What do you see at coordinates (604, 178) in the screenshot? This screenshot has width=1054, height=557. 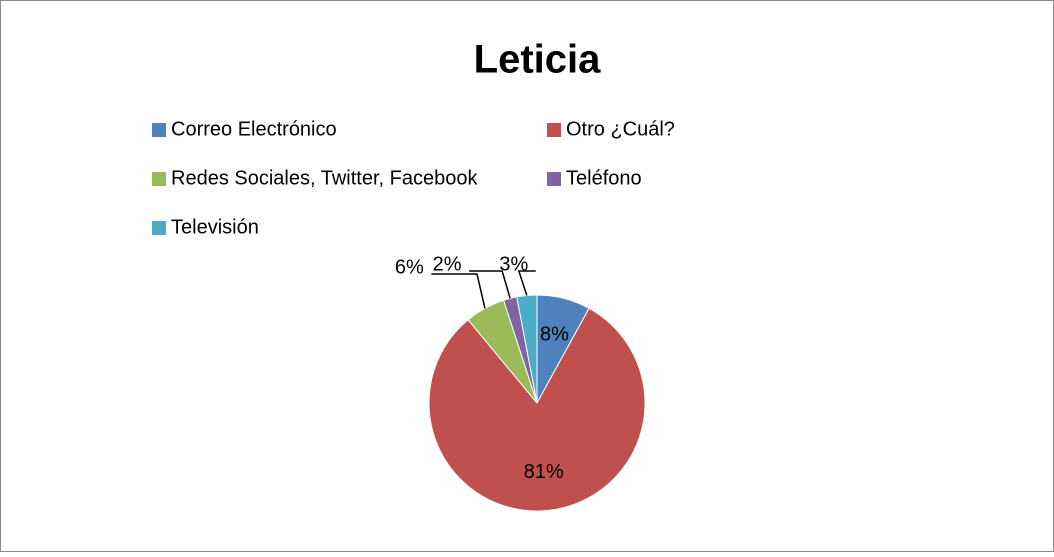 I see `legend-label: Teléfono` at bounding box center [604, 178].